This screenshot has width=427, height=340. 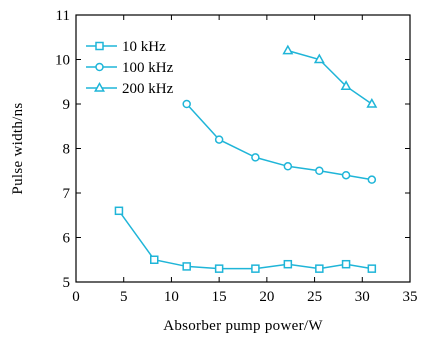 I want to click on series-circle, so click(x=279, y=141).